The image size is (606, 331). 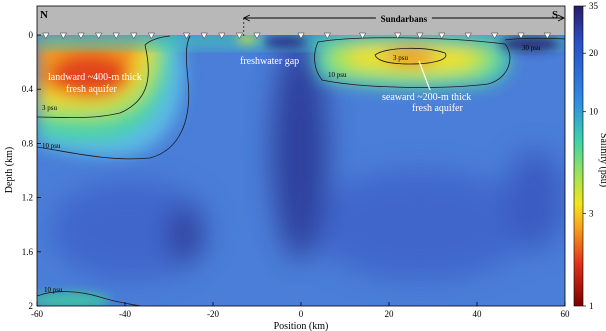 What do you see at coordinates (27, 198) in the screenshot?
I see `y-tick-label-3: 1.2` at bounding box center [27, 198].